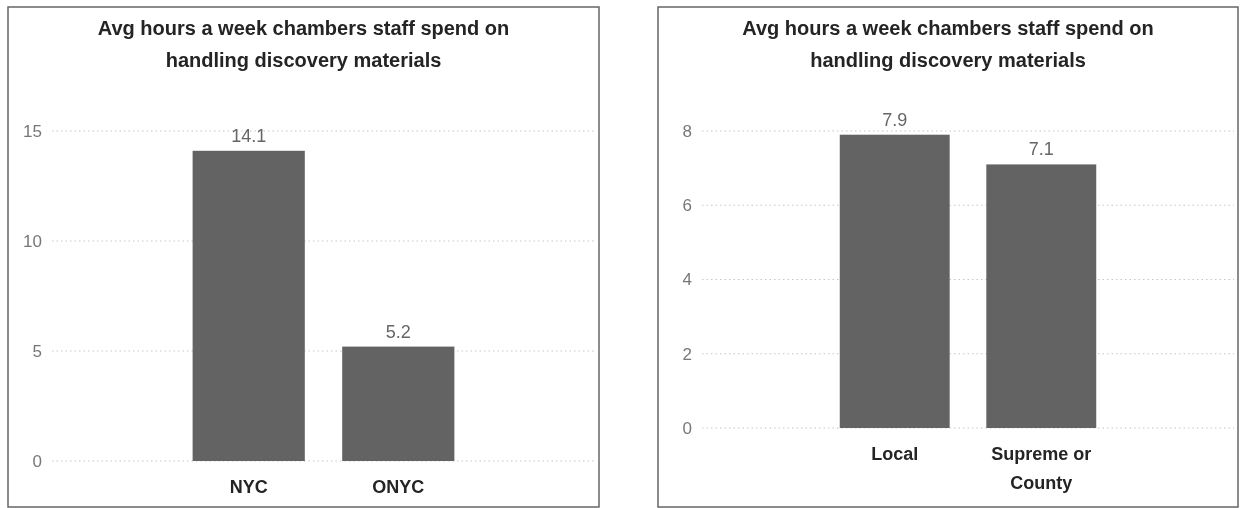 This screenshot has width=1246, height=508. I want to click on y-tick-label: 5, so click(37, 351).